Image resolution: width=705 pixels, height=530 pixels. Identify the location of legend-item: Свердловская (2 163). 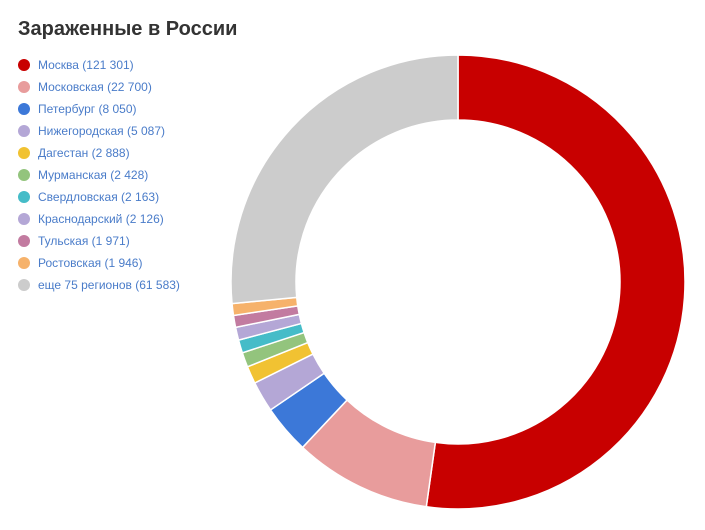
(99, 197).